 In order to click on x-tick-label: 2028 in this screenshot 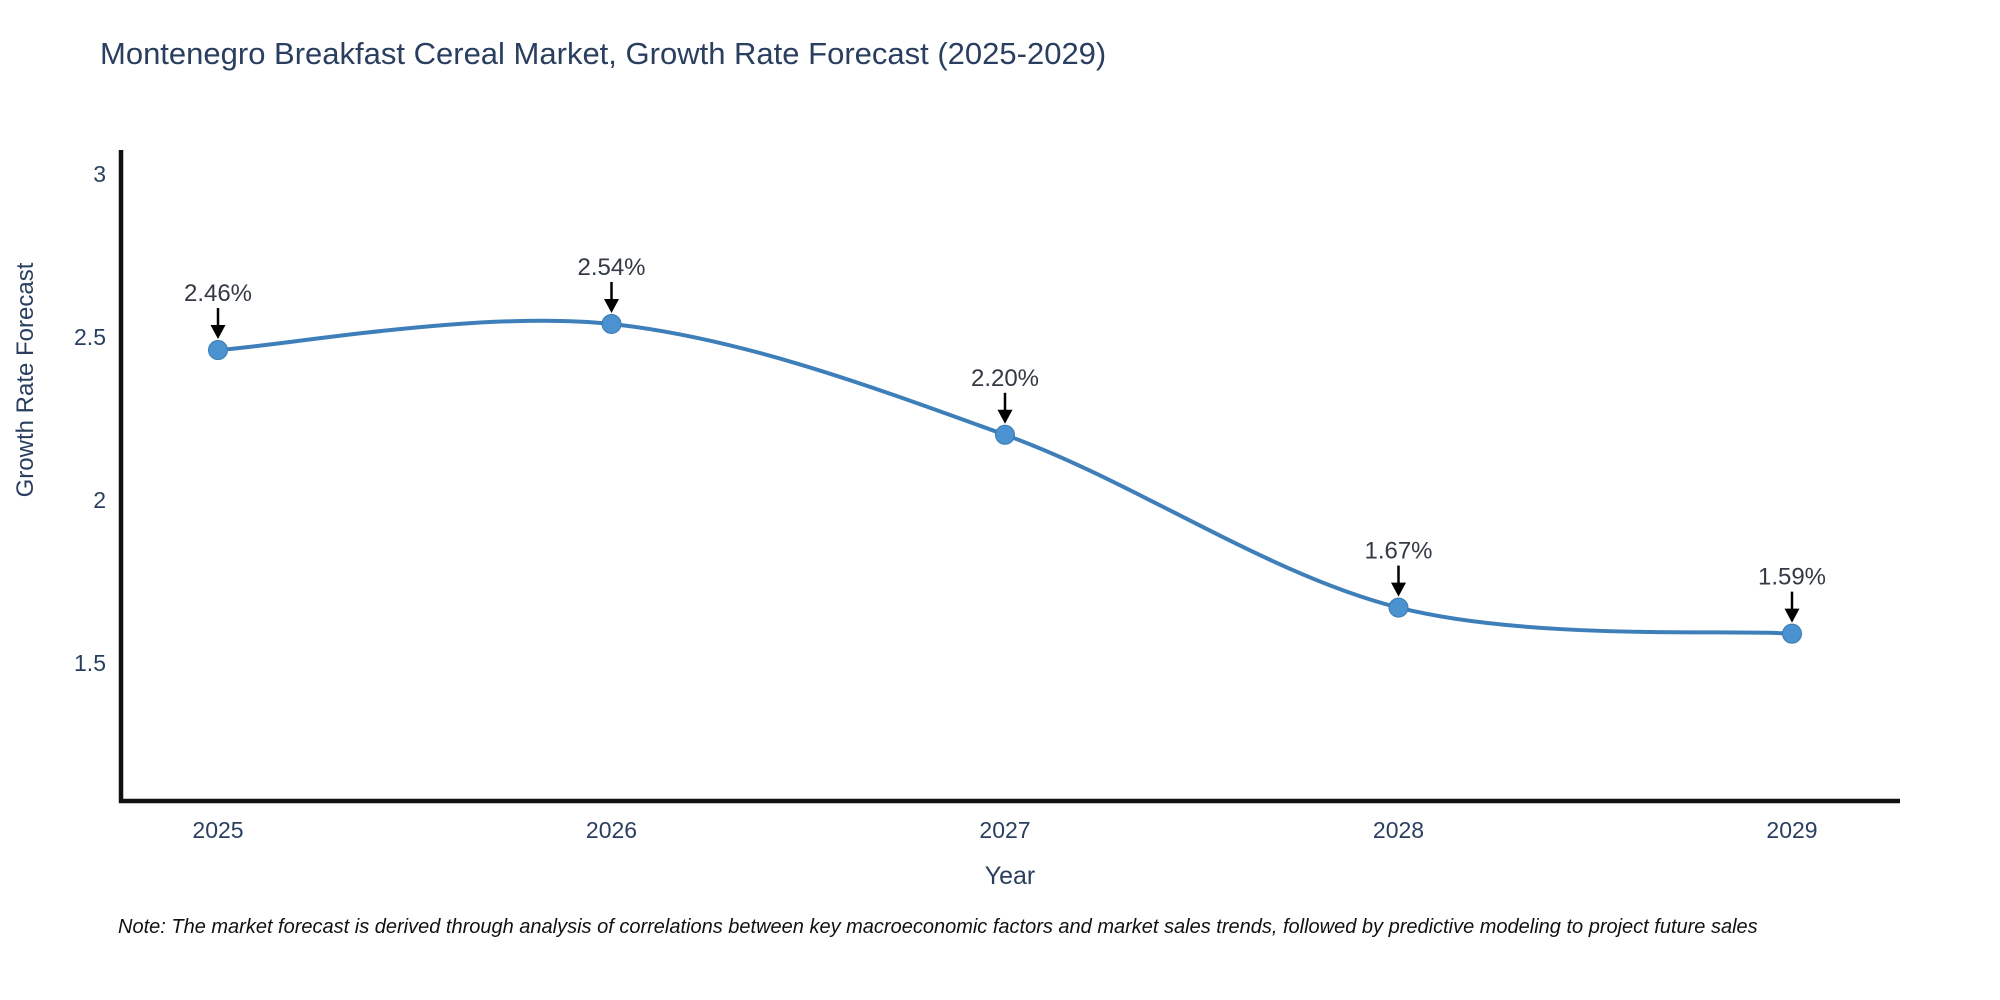, I will do `click(1398, 830)`.